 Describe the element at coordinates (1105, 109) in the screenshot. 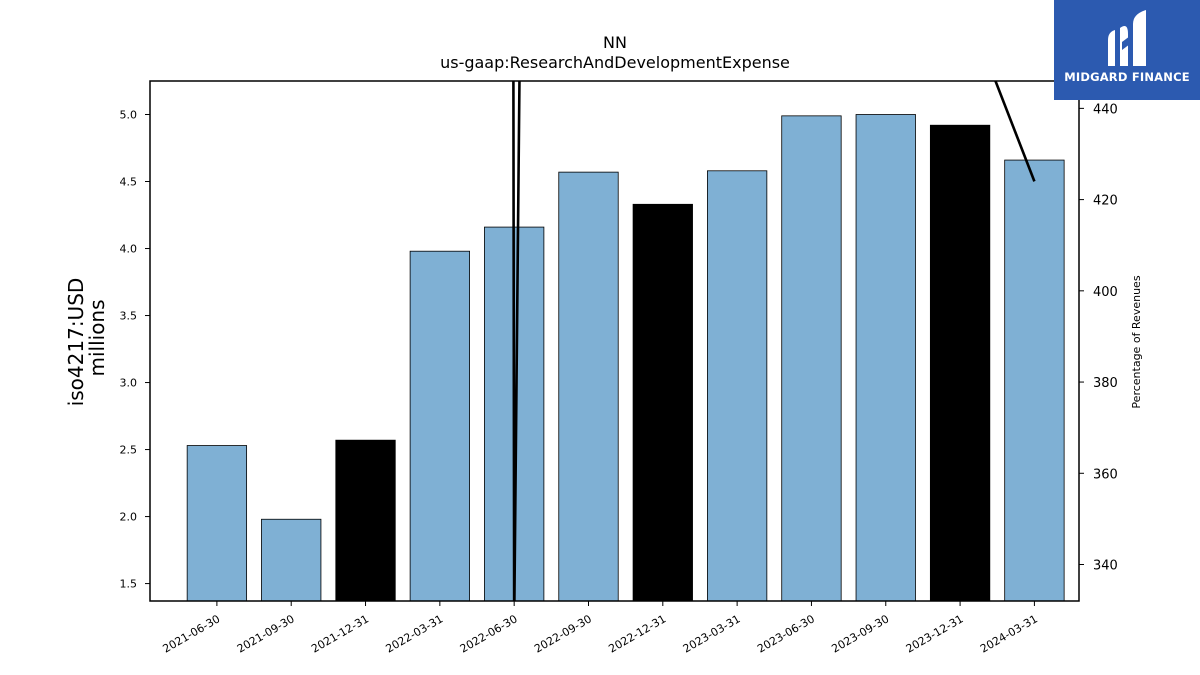

I see `y-right-tick-label: 440` at that location.